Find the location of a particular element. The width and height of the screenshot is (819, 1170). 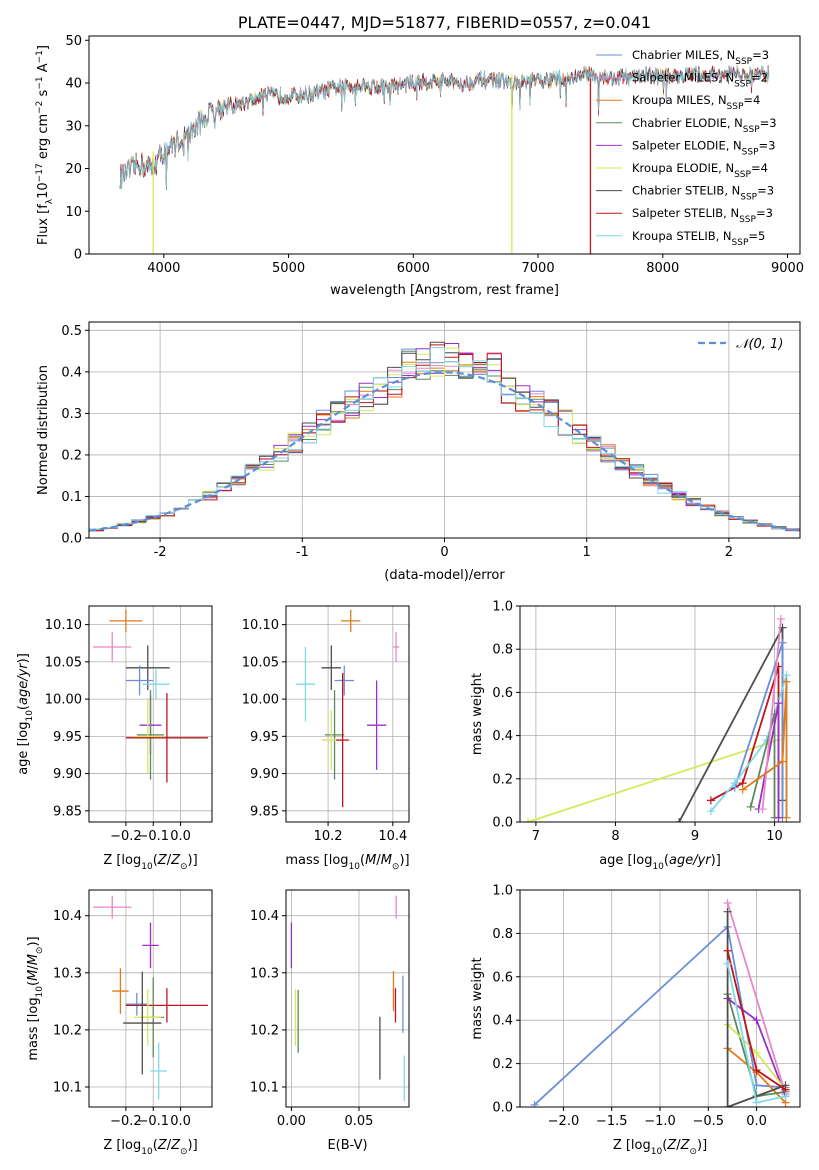

y-tick-label: 10.1 is located at coordinates (264, 1088).